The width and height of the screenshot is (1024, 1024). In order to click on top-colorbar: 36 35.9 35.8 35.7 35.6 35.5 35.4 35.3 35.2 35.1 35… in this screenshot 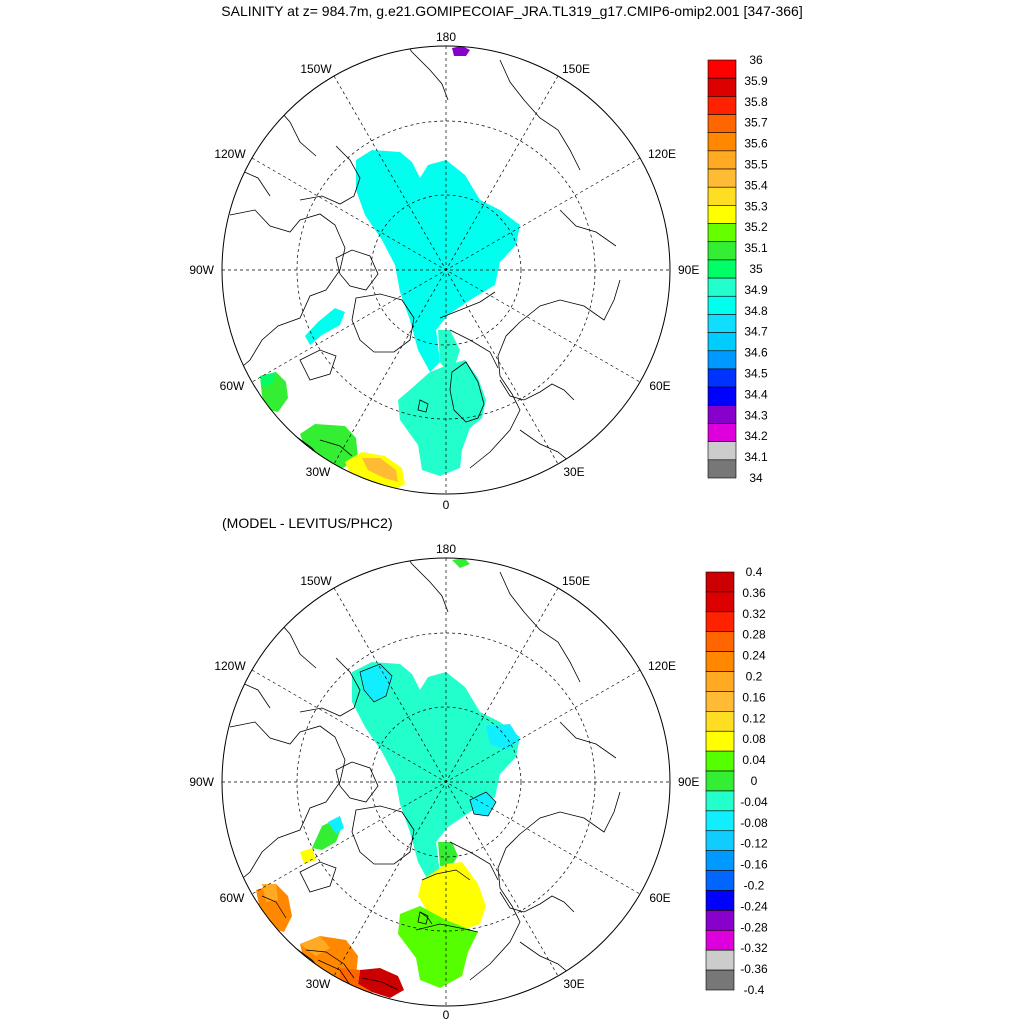, I will do `click(737, 269)`.